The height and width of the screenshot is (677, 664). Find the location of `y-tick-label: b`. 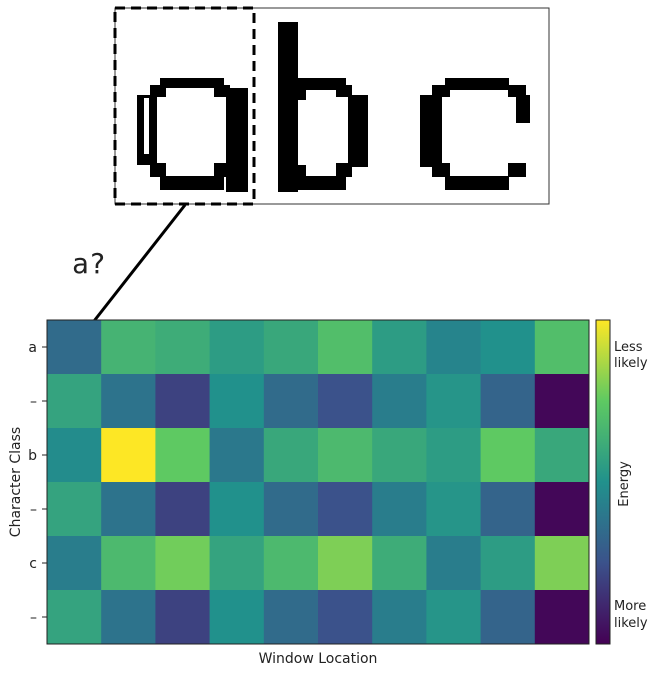

y-tick-label: b is located at coordinates (32, 456).